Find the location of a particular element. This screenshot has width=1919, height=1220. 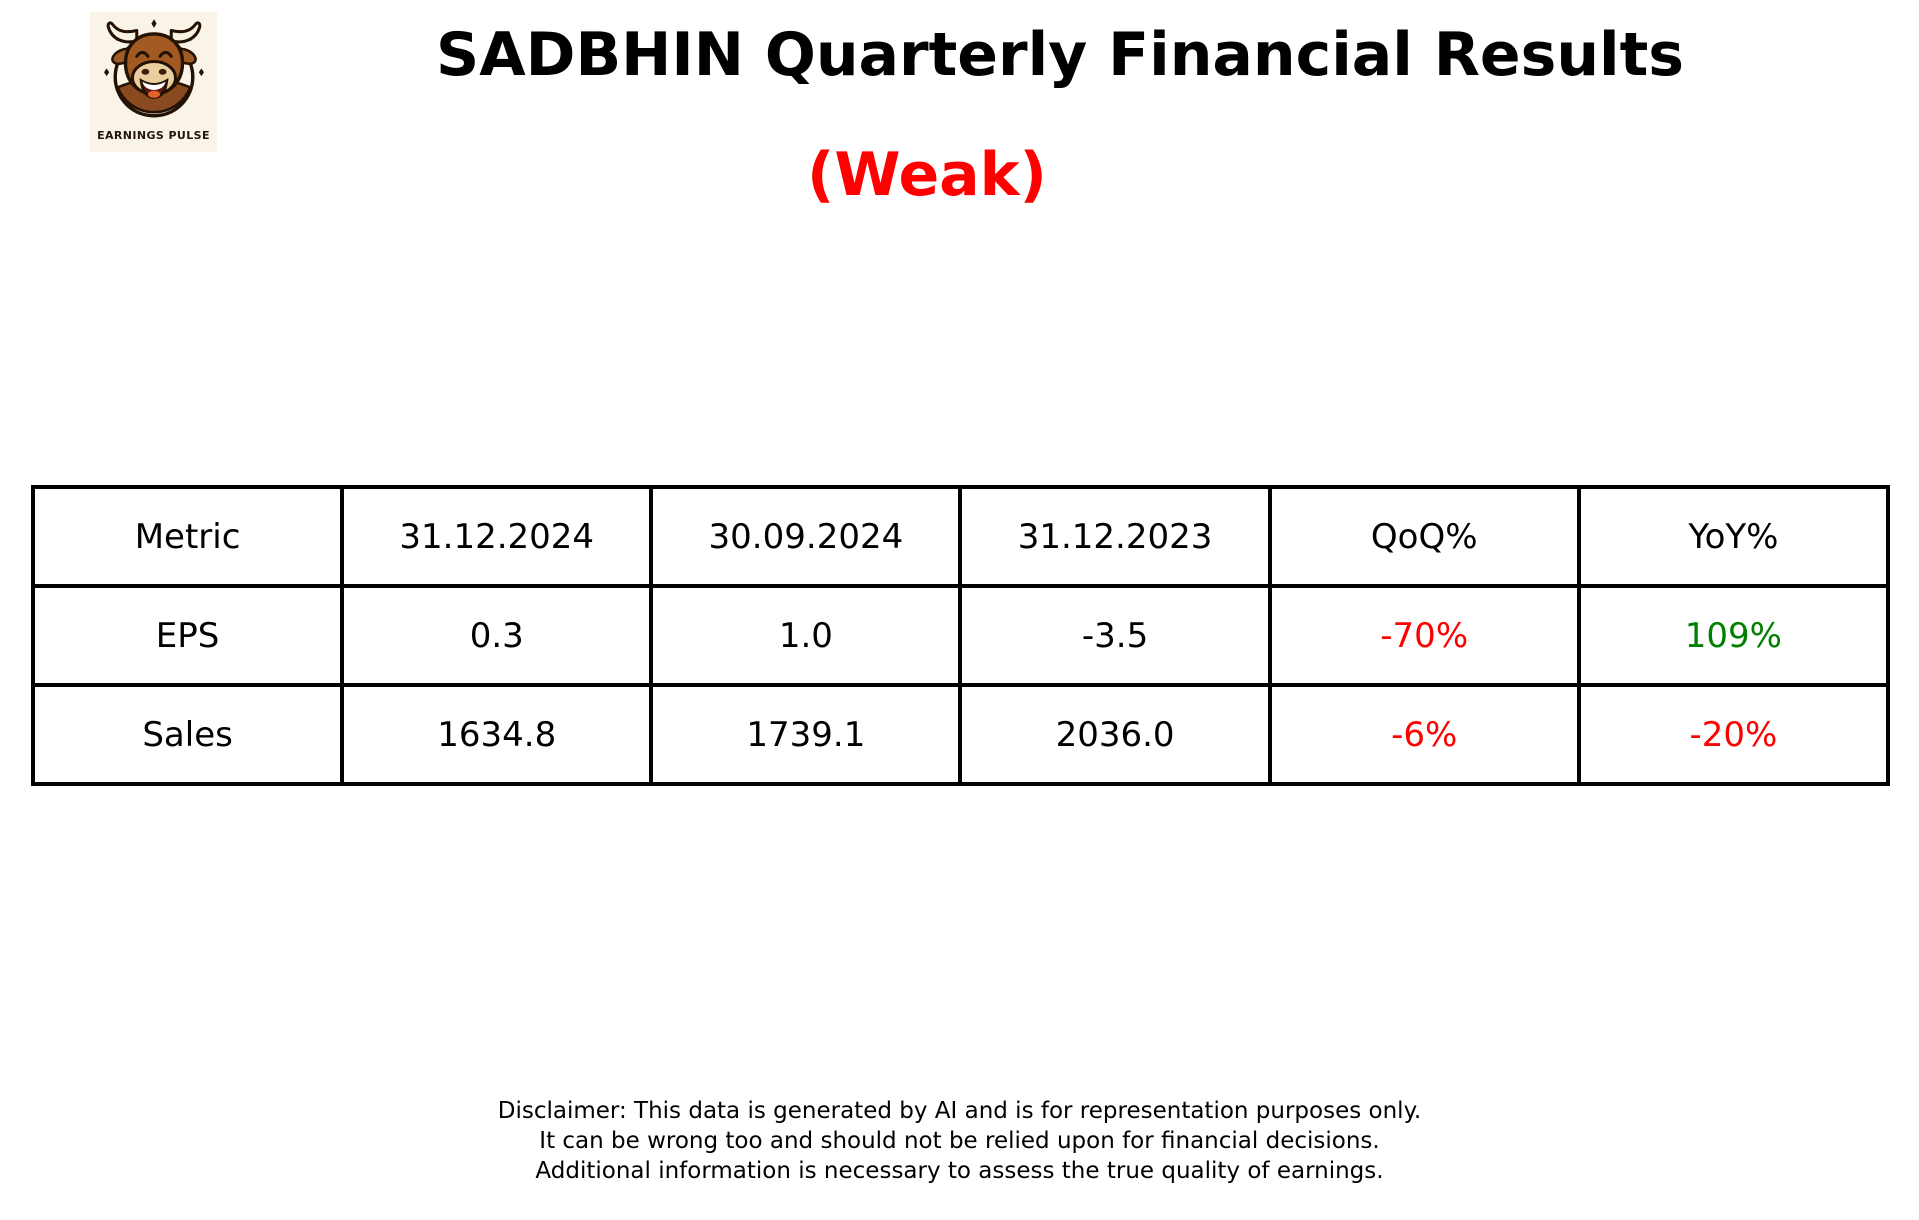

earnings-pulse-logo: EARNINGS PULSE is located at coordinates (153, 82).